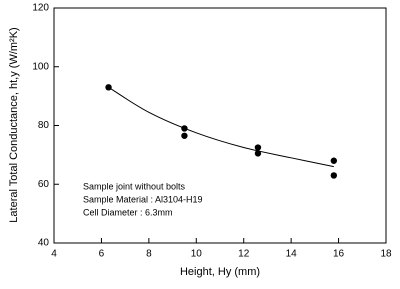 This screenshot has height=289, width=400. What do you see at coordinates (292, 254) in the screenshot?
I see `x-tick-label: 14` at bounding box center [292, 254].